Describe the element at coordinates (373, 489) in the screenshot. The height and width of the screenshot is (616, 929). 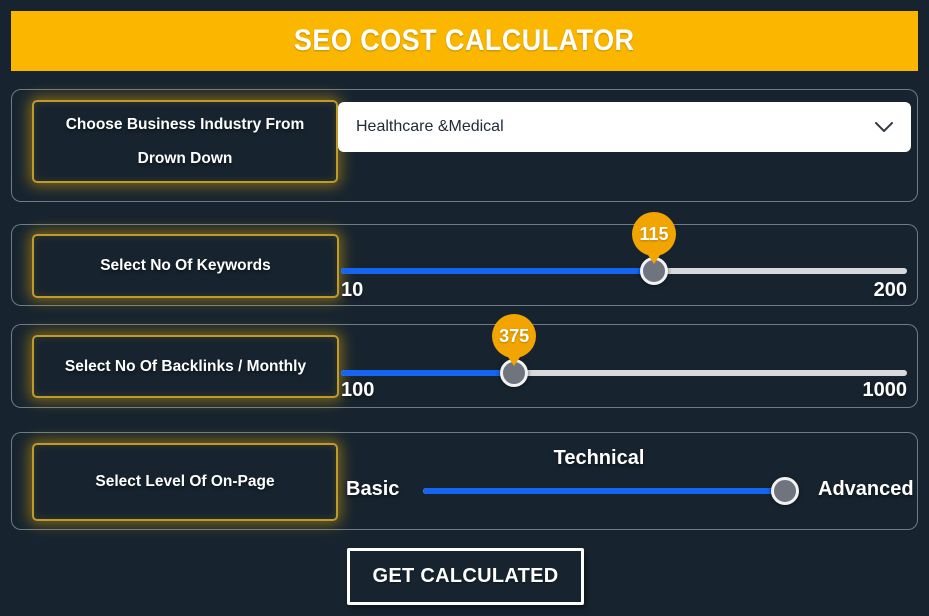
I see `onpage-left-label: Basic` at that location.